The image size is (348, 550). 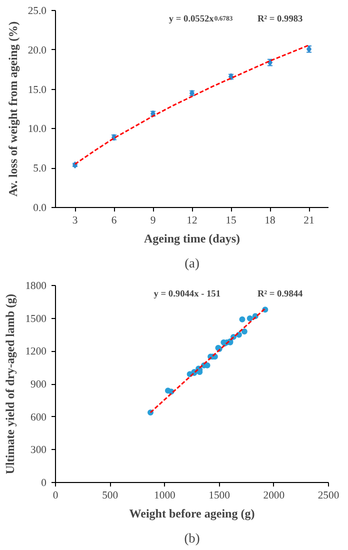 What do you see at coordinates (192, 538) in the screenshot?
I see `text: (b)` at bounding box center [192, 538].